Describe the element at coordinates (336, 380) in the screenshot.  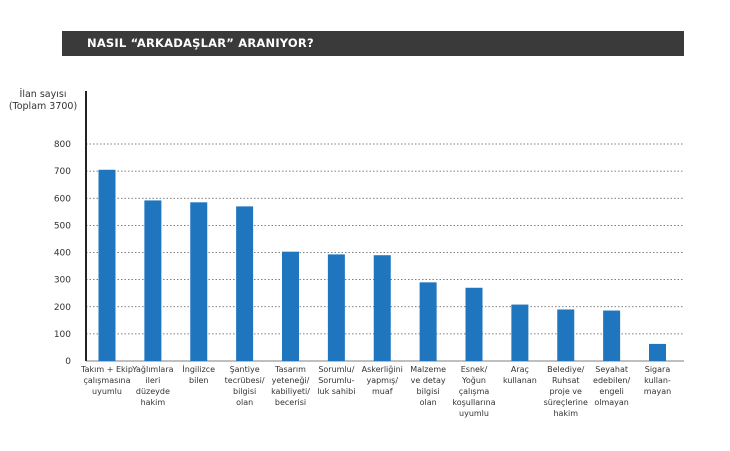
I see `category-label: Sorumlu-` at that location.